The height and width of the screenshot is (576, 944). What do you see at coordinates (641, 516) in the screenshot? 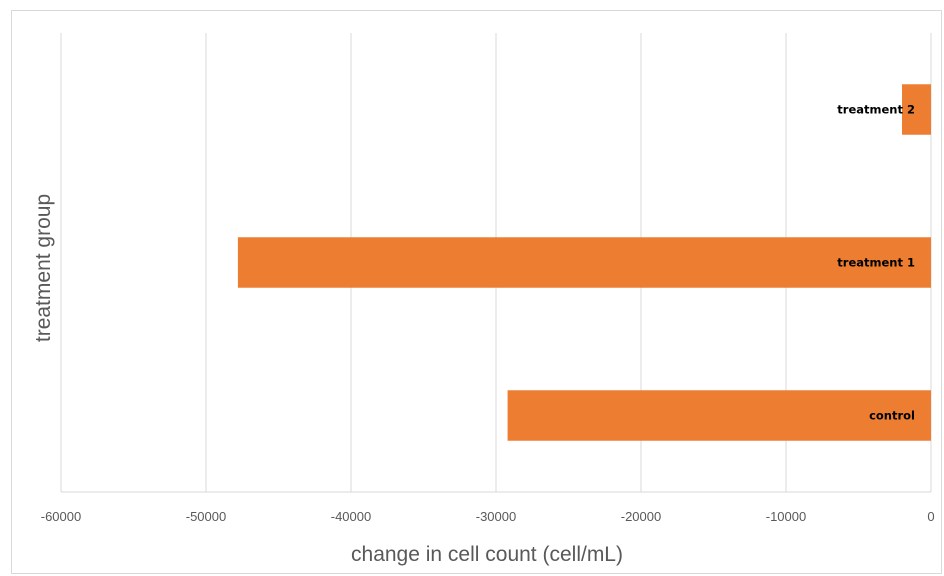
I see `x-tick-label: -20000` at bounding box center [641, 516].